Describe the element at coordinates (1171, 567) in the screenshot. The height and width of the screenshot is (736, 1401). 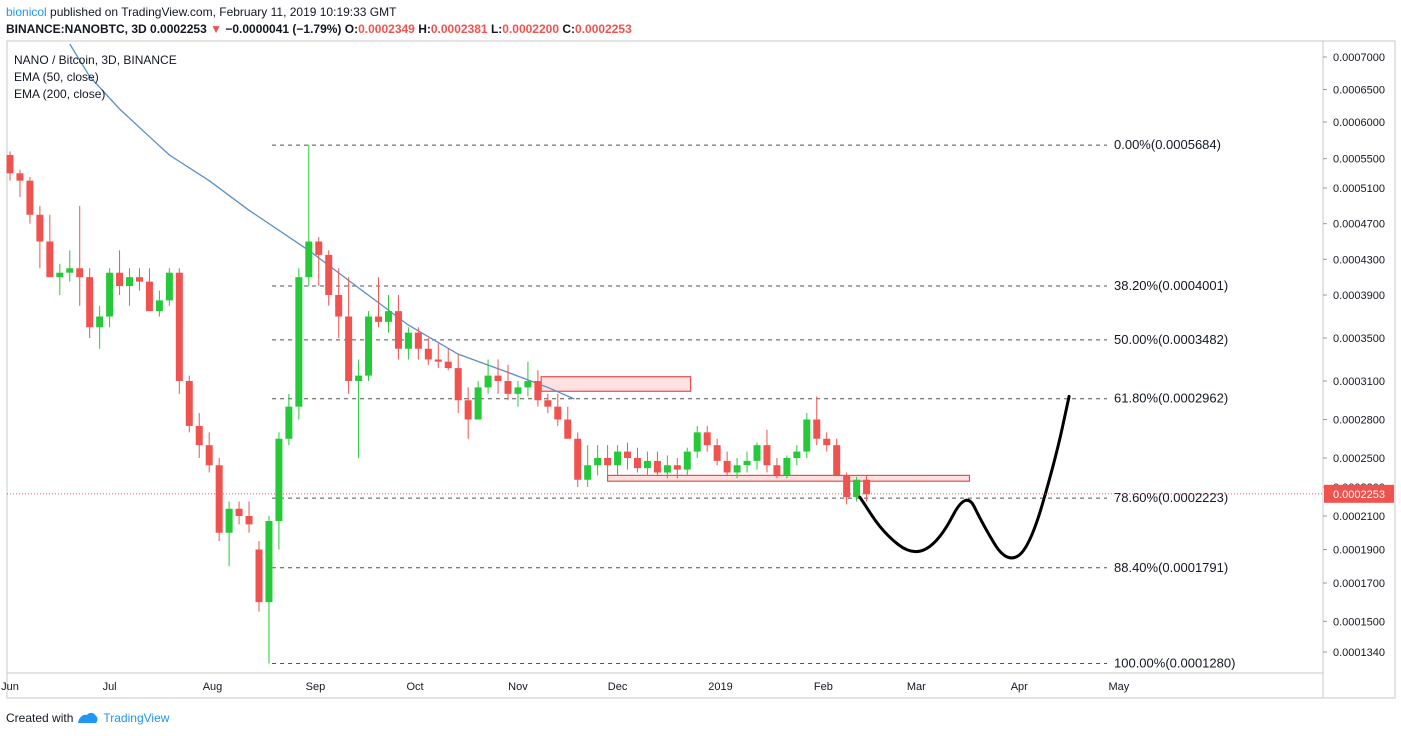
I see `fib-label-5: 88.40%(0.0001791)` at that location.